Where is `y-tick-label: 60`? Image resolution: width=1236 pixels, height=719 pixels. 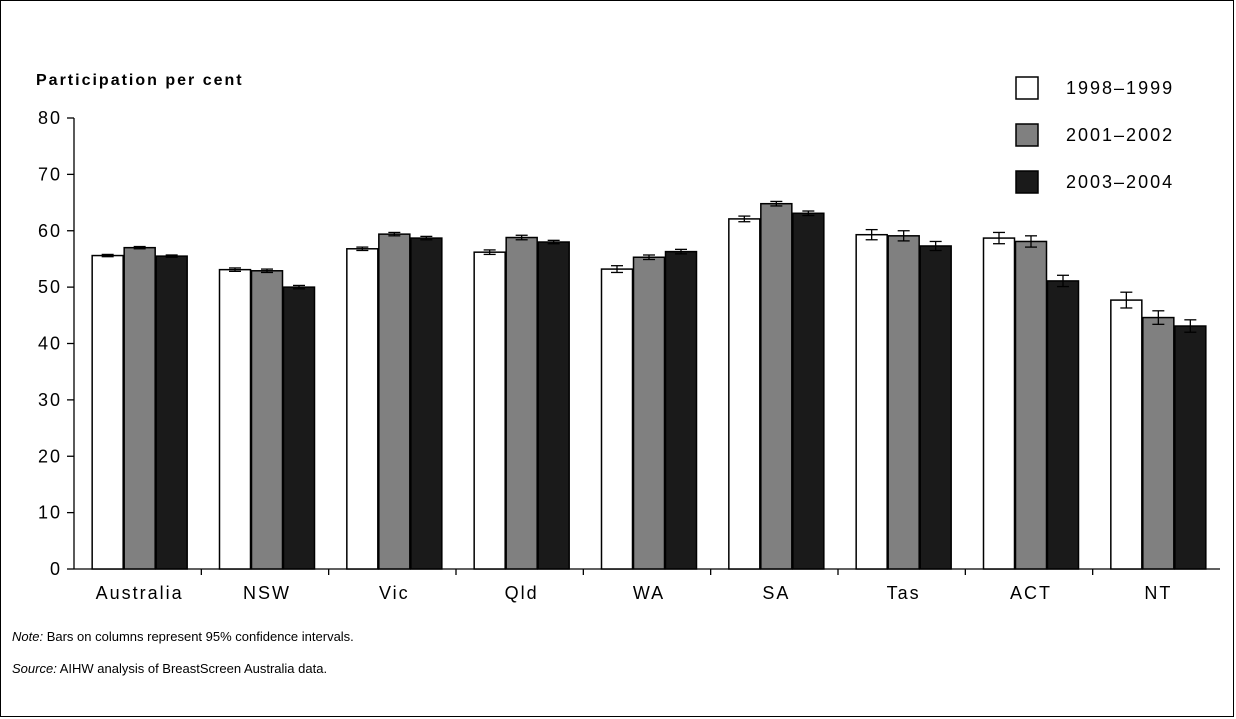 y-tick-label: 60 is located at coordinates (50, 231).